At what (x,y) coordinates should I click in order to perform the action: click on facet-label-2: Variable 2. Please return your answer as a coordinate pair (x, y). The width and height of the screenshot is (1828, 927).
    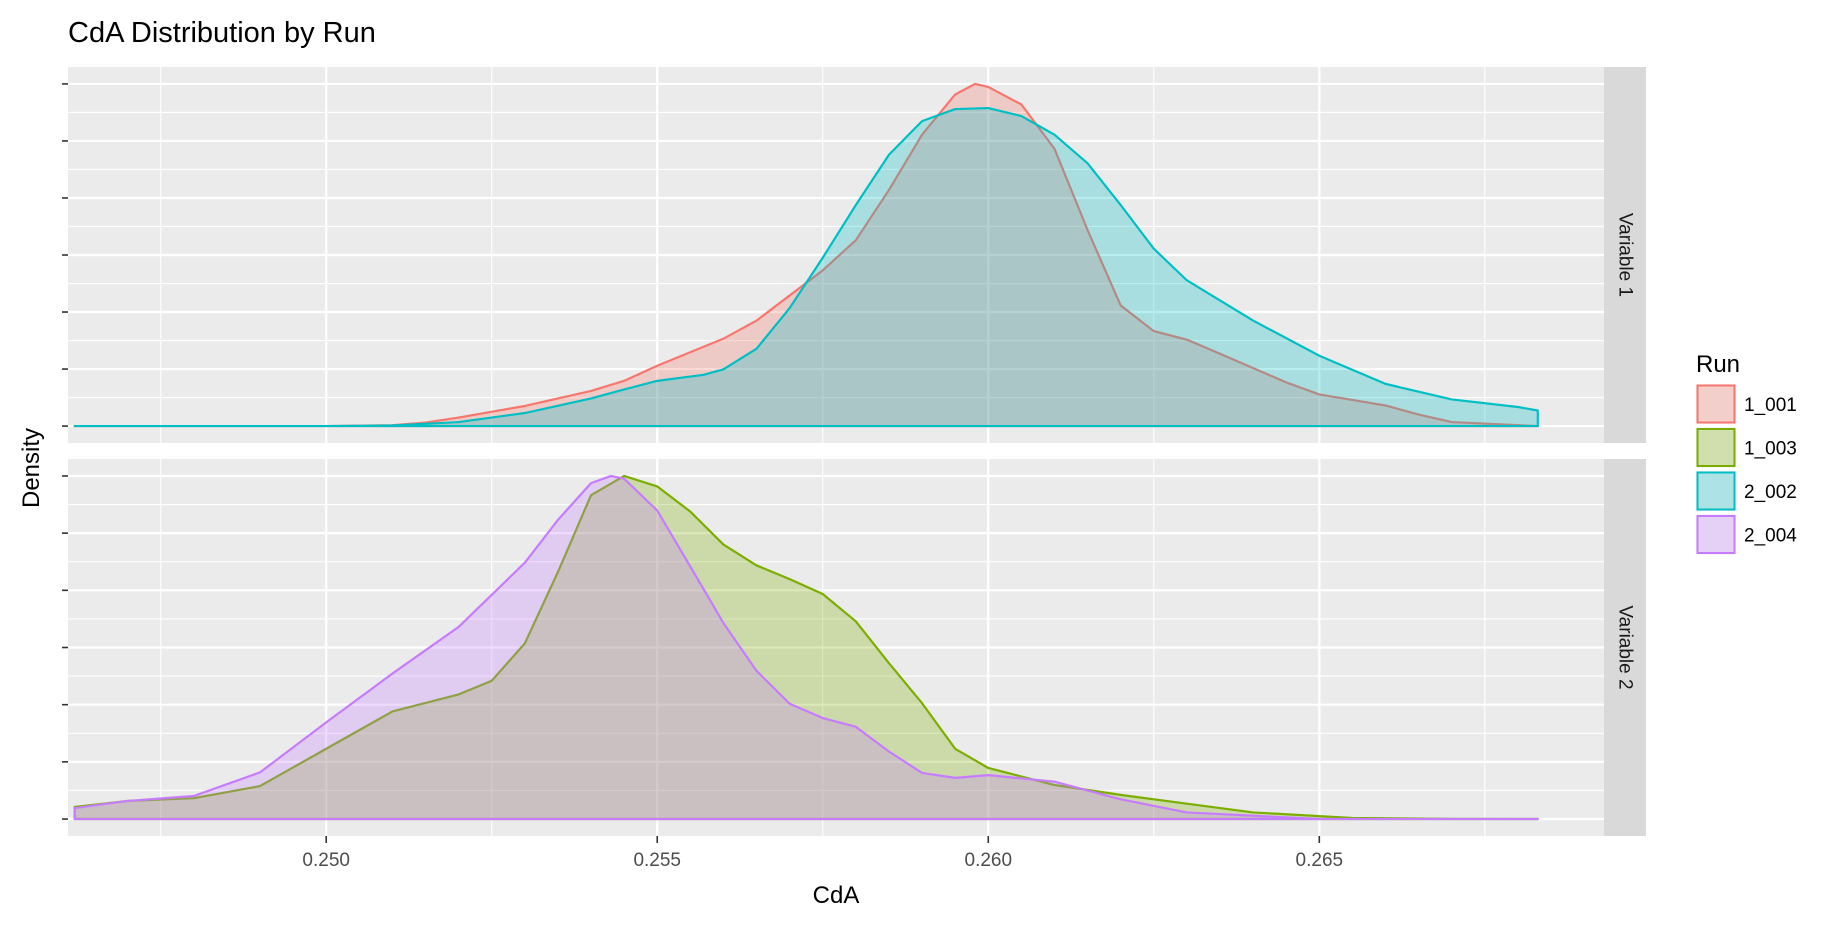
    Looking at the image, I should click on (1625, 647).